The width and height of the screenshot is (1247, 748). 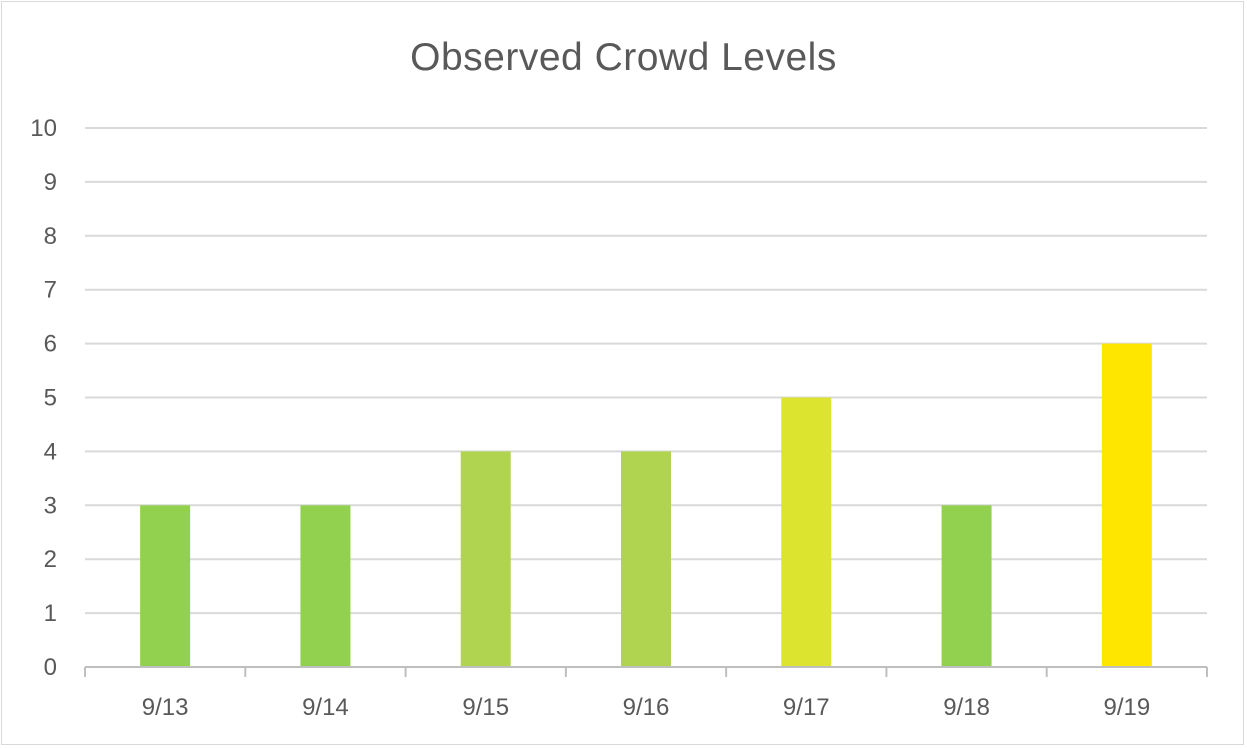 I want to click on y-tick-label: 8, so click(x=50, y=236).